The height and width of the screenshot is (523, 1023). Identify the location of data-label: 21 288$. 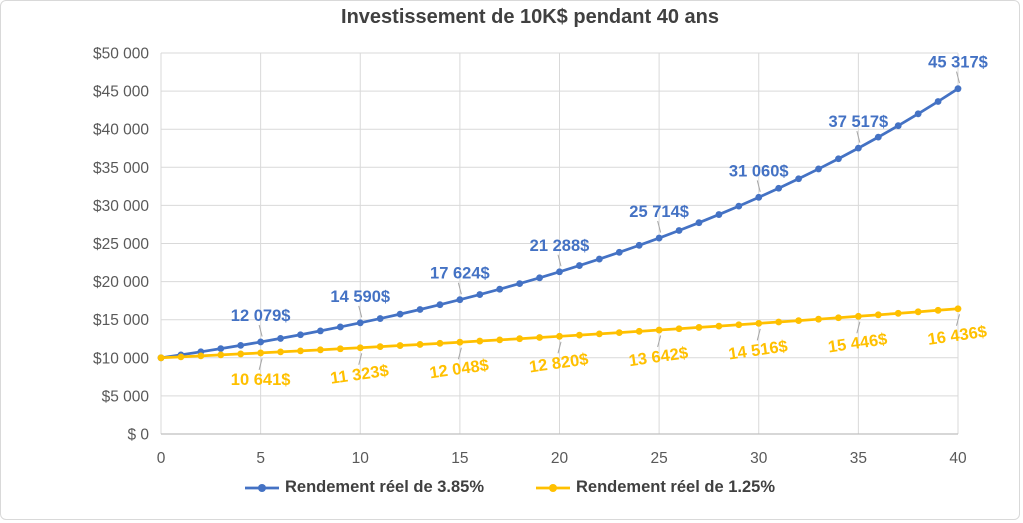
(560, 246).